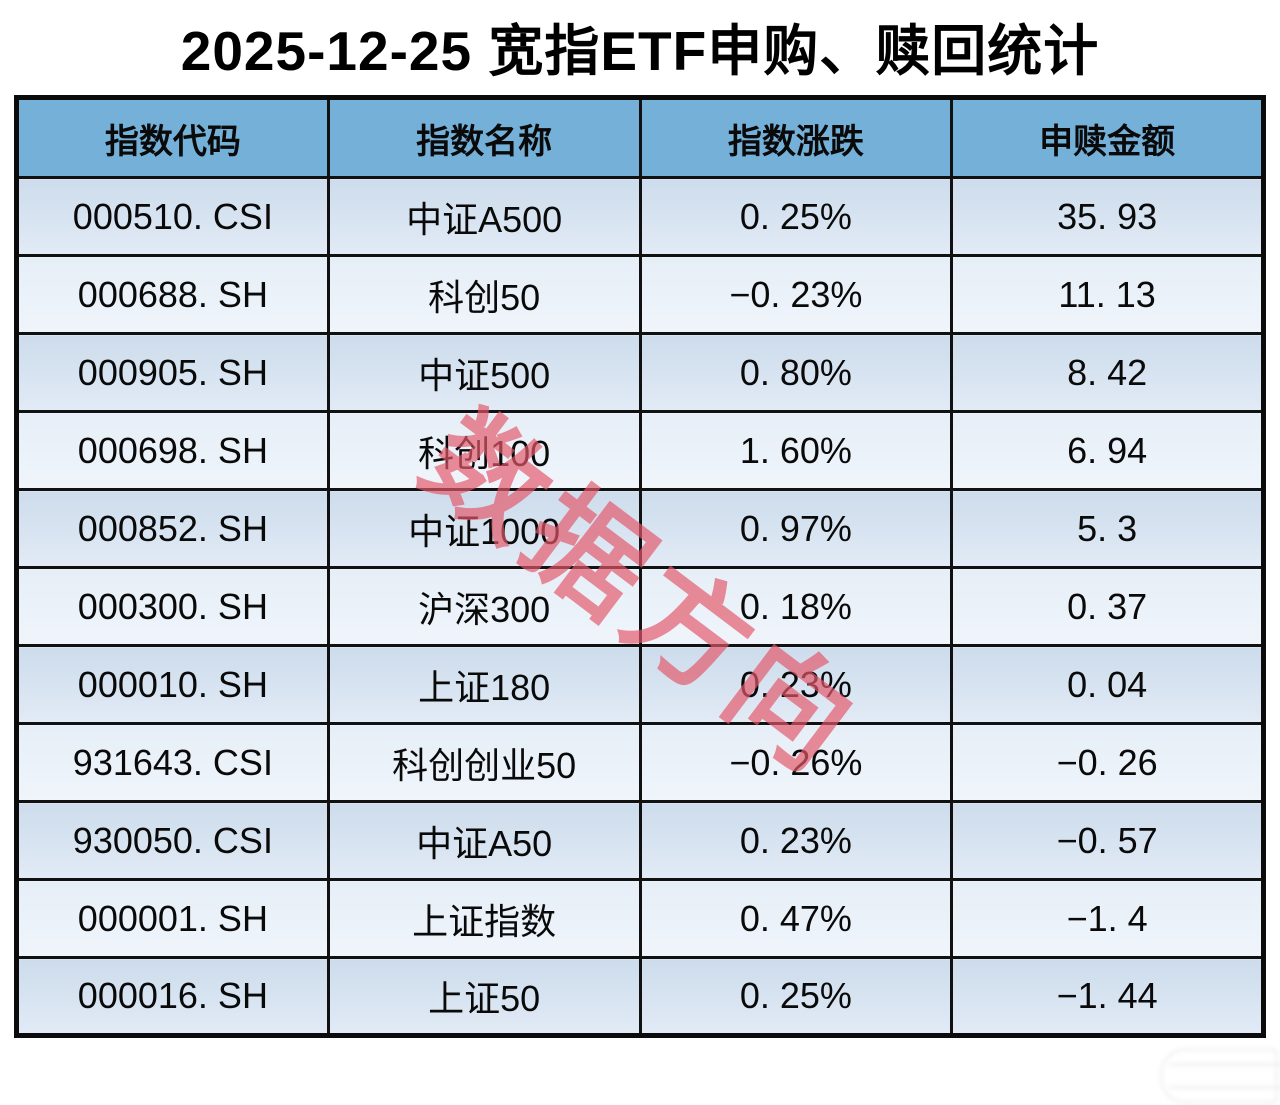  I want to click on header-index-code: 指数代码, so click(172, 137).